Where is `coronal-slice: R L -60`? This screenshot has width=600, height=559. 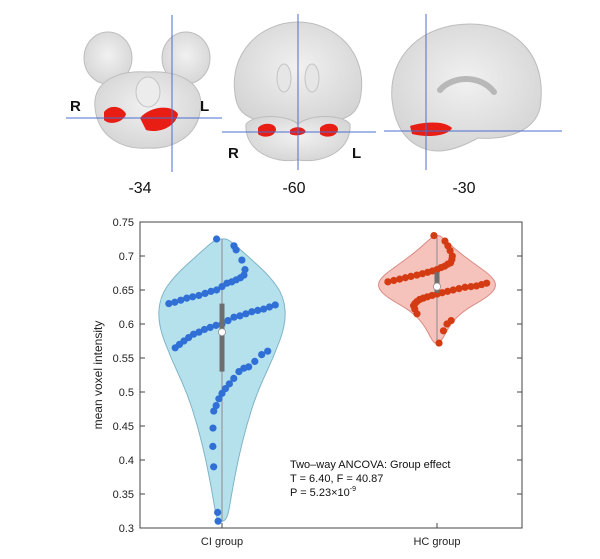
coronal-slice: R L -60 is located at coordinates (299, 105).